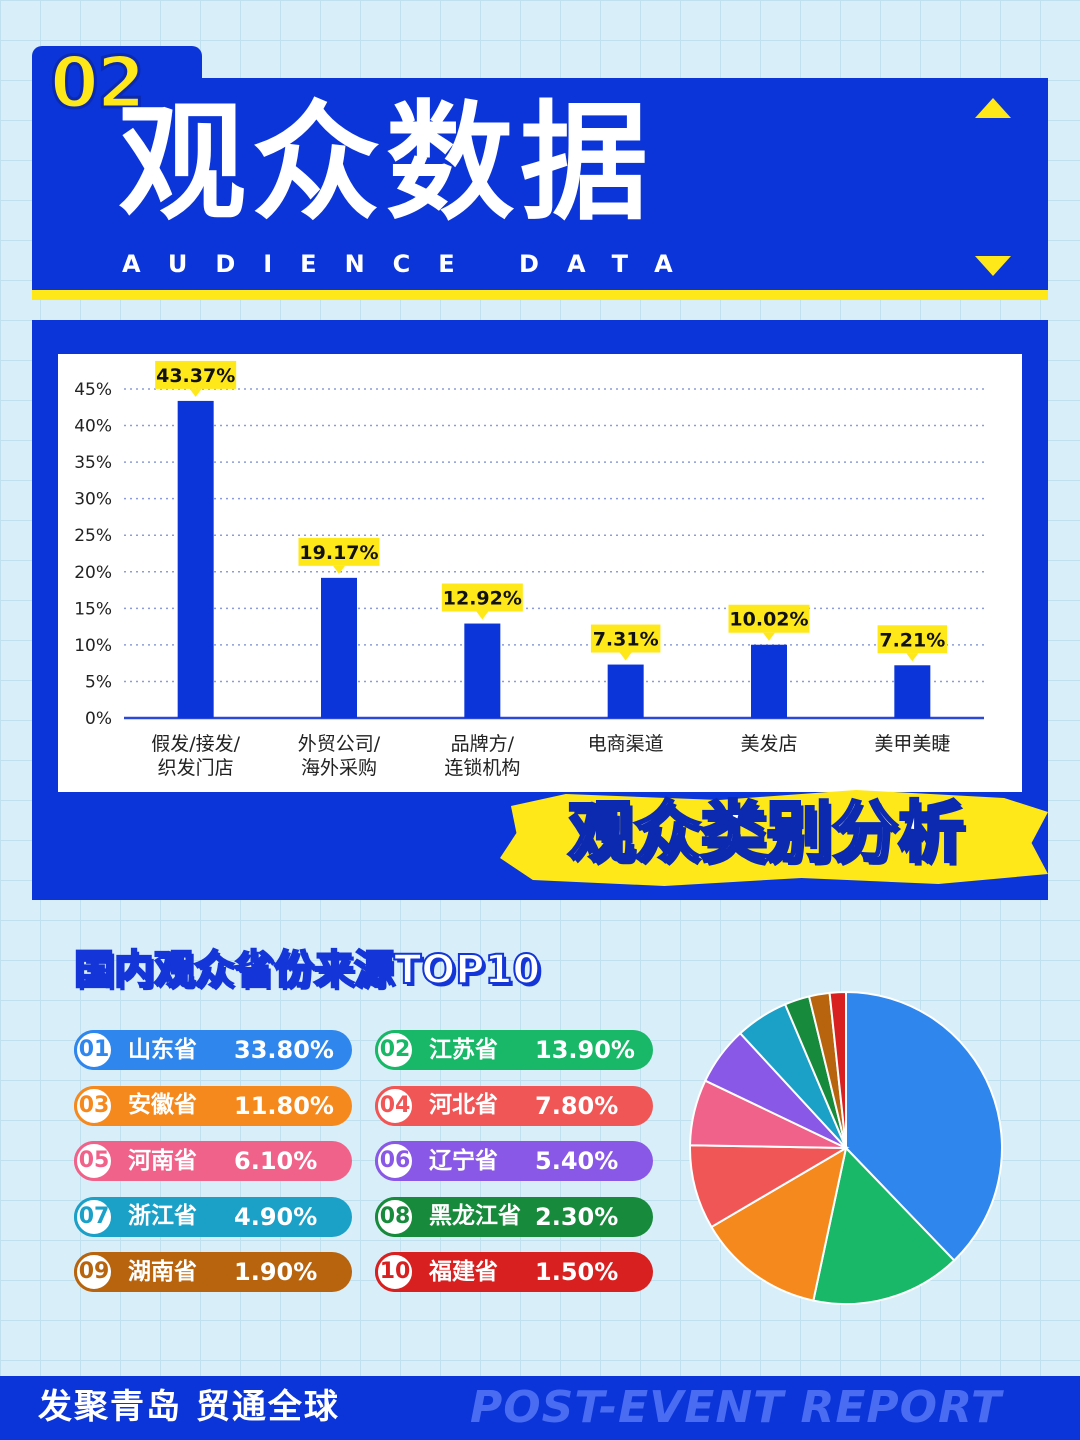  I want to click on section-number: 02, so click(97, 83).